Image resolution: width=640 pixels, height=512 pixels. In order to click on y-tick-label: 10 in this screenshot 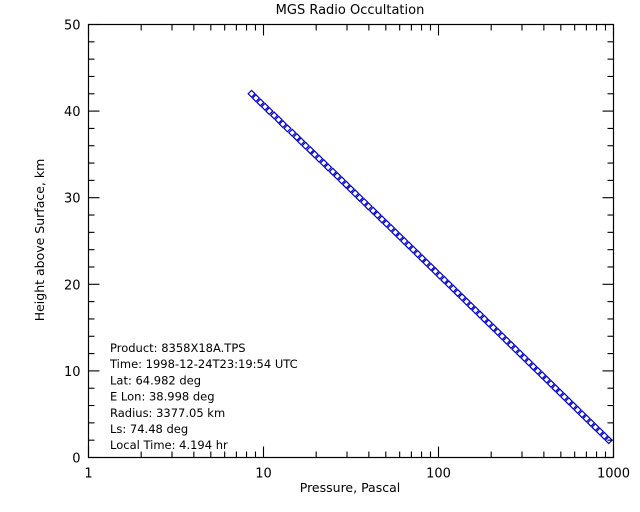, I will do `click(72, 372)`.